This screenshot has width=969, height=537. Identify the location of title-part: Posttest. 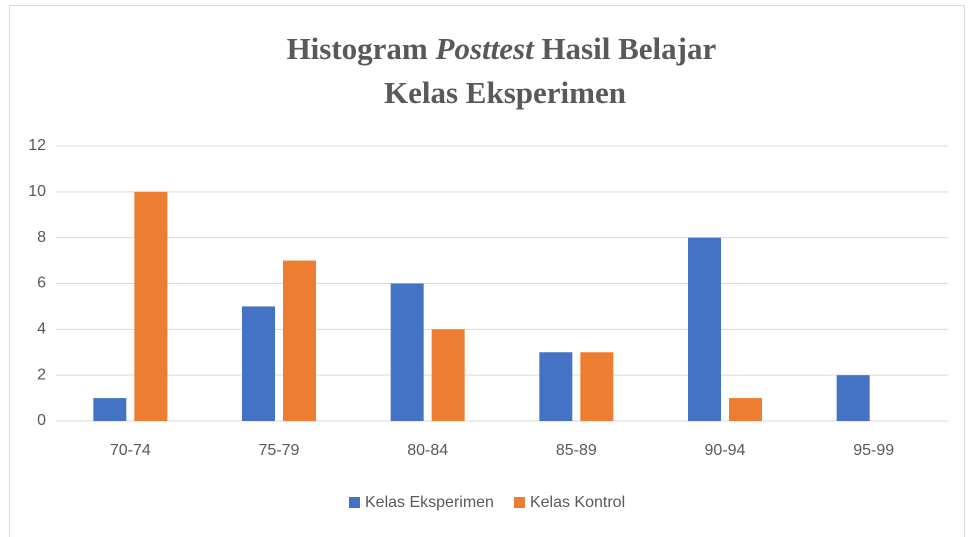
(485, 48).